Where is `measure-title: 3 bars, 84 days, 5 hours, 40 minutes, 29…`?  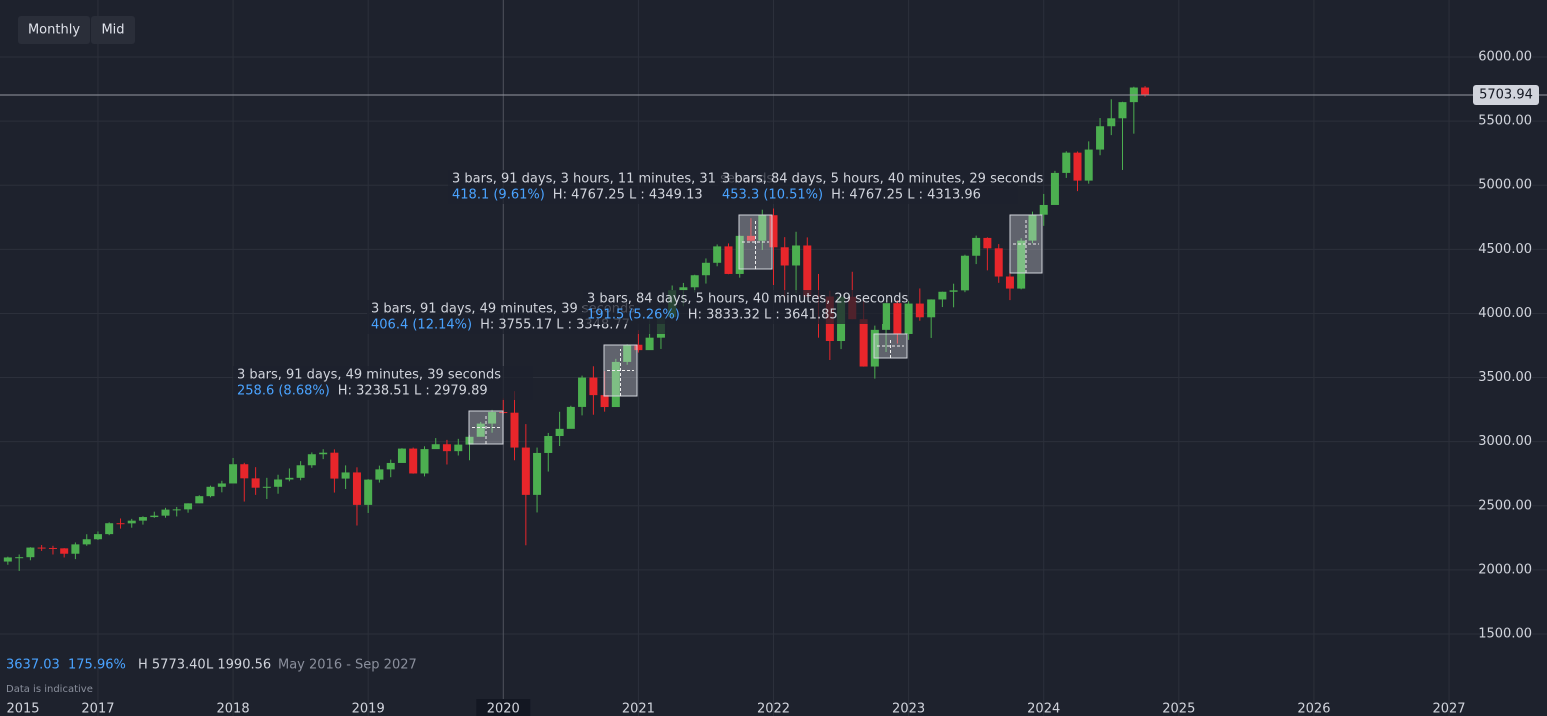
measure-title: 3 bars, 84 days, 5 hours, 40 minutes, 29… is located at coordinates (882, 179).